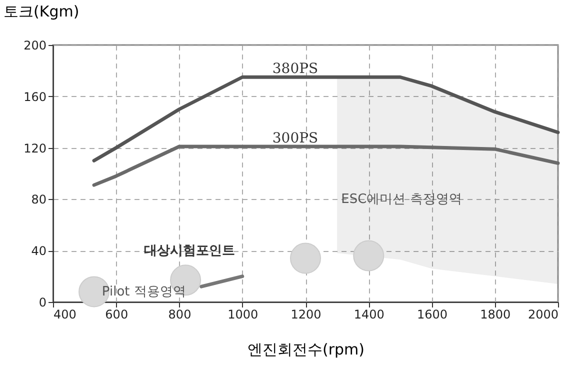  I want to click on x-tick-label: 1600, so click(432, 315).